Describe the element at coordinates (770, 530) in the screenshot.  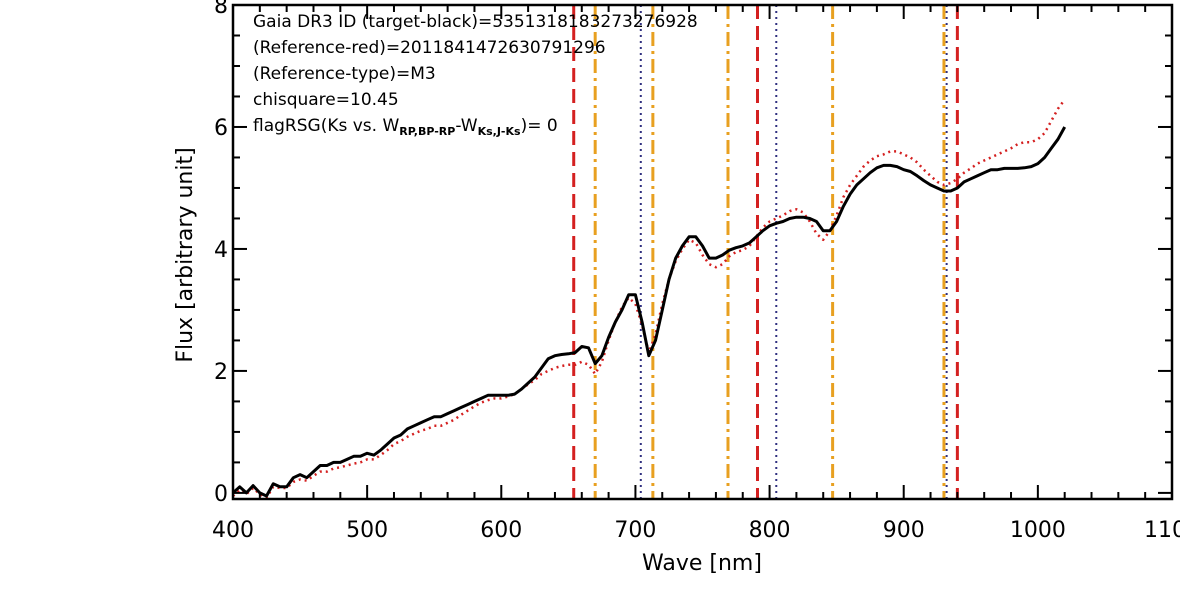
I see `x-tick-label: 800` at that location.